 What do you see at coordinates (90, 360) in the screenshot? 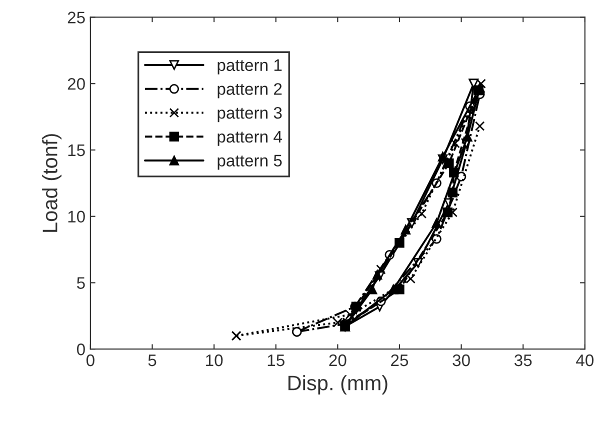
I see `x-tick-label: 0` at bounding box center [90, 360].